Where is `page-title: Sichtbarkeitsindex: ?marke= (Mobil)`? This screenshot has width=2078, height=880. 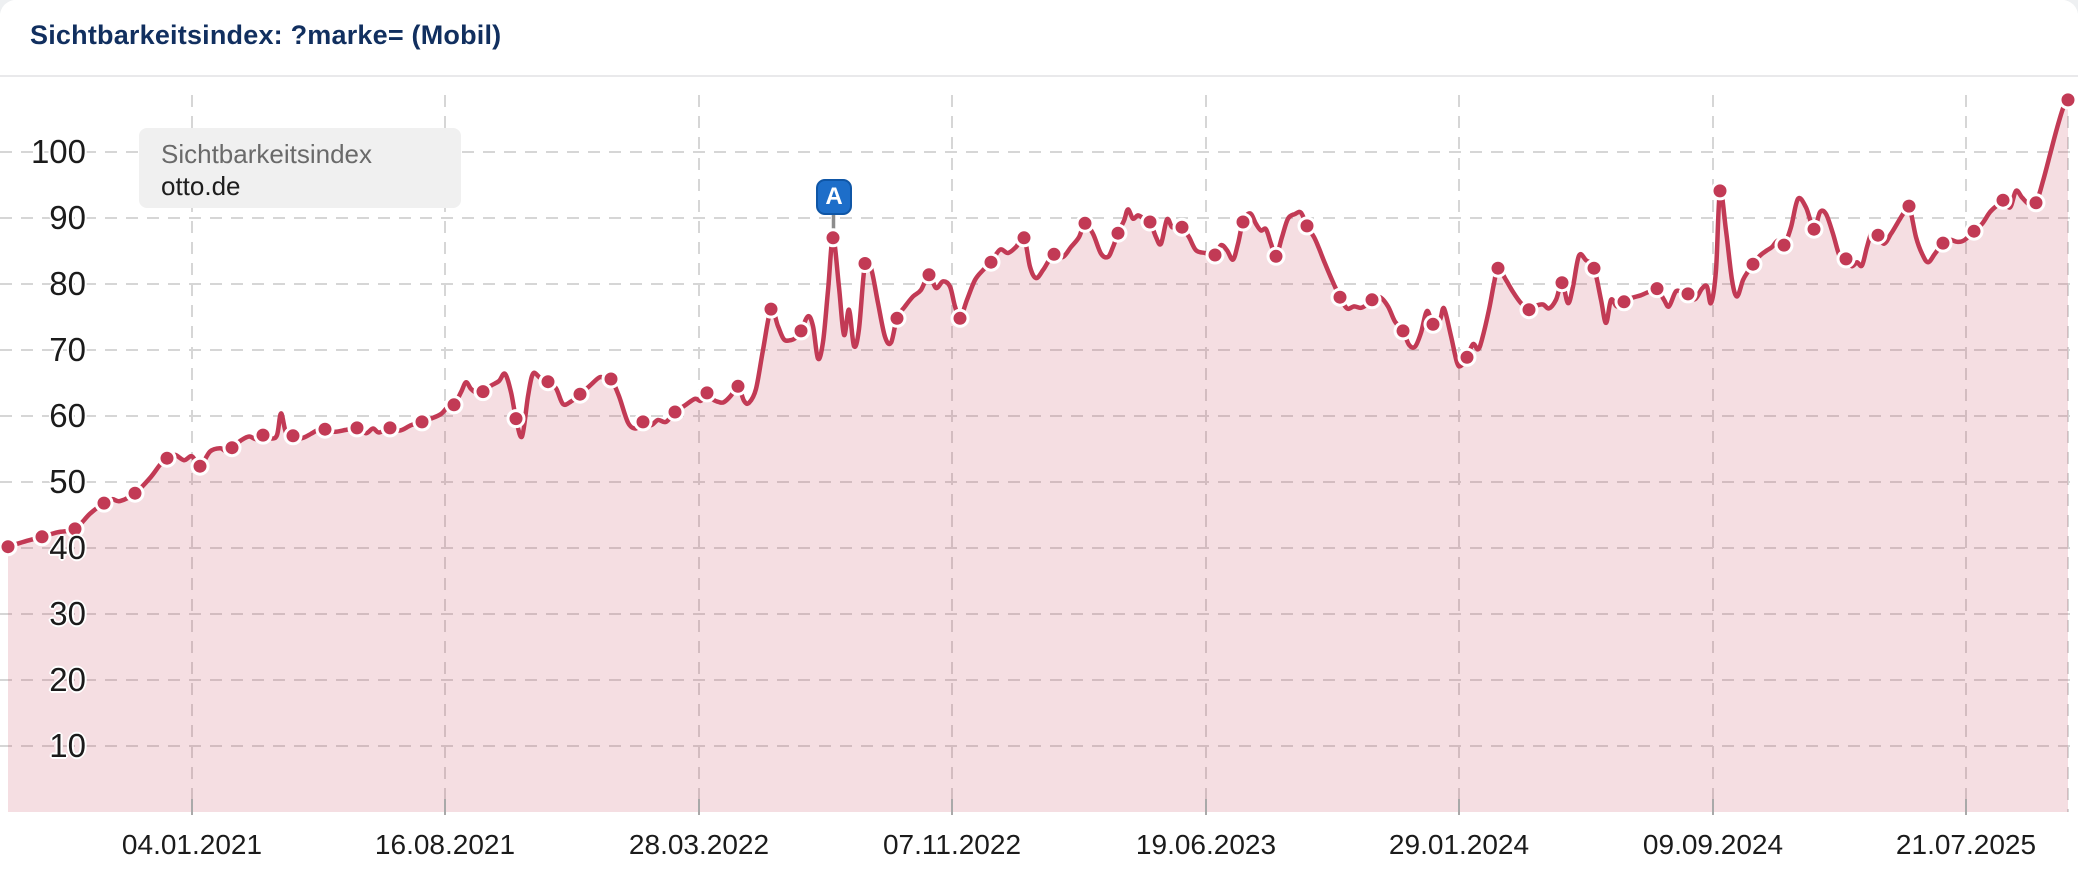
page-title: Sichtbarkeitsindex: ?marke= (Mobil) is located at coordinates (266, 35).